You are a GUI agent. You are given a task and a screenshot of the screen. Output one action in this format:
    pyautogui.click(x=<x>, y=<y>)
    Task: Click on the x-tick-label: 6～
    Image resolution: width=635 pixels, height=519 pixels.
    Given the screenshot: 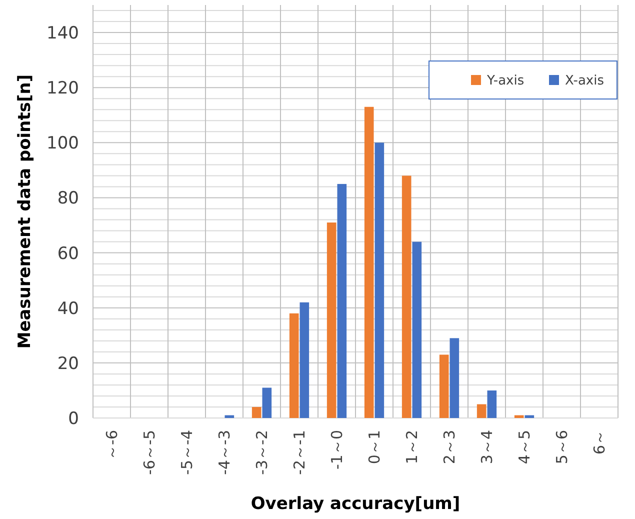 What is the action you would take?
    pyautogui.click(x=599, y=442)
    